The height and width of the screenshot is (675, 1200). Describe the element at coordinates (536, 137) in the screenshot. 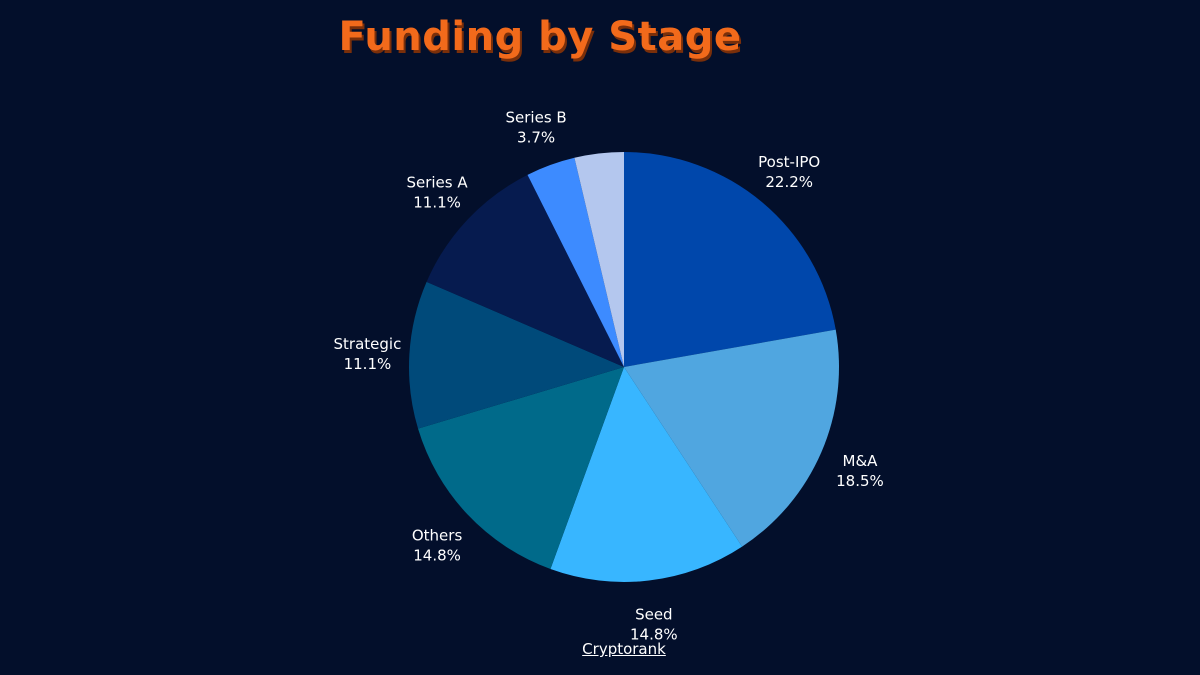

I see `slice-value-label: 3.7%` at that location.